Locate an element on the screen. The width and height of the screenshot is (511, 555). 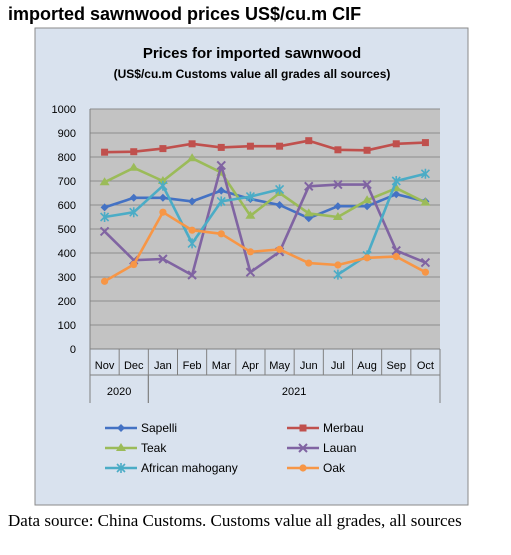
x-tick-label: Oct is located at coordinates (425, 366).